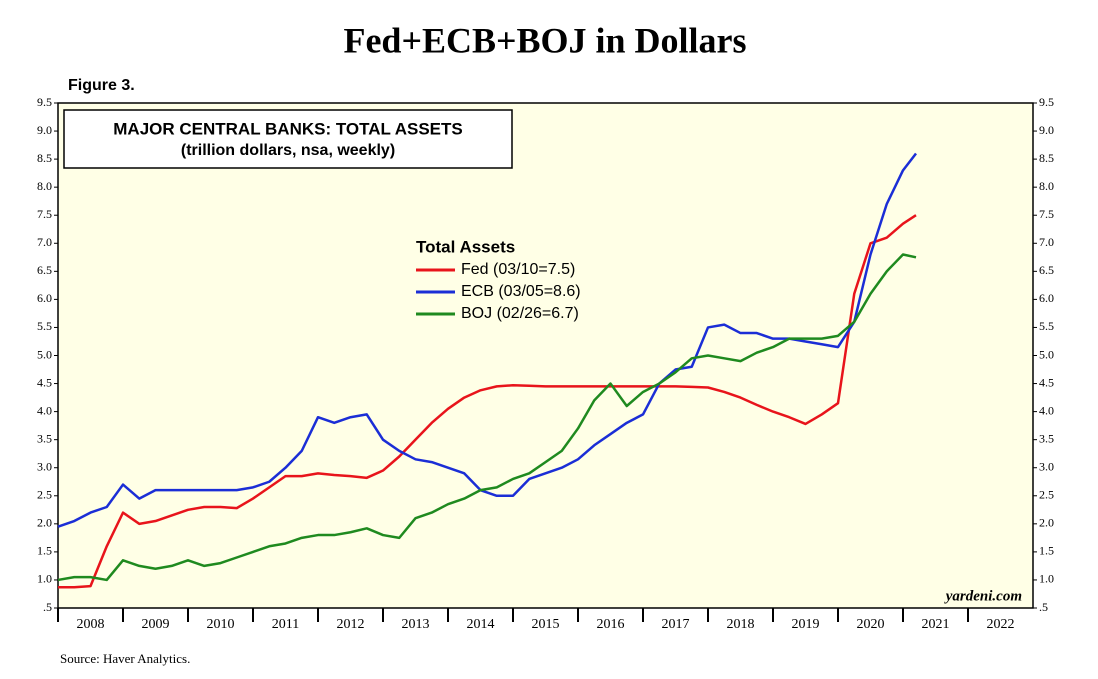  I want to click on y-tick-label: 6.0, so click(44, 298).